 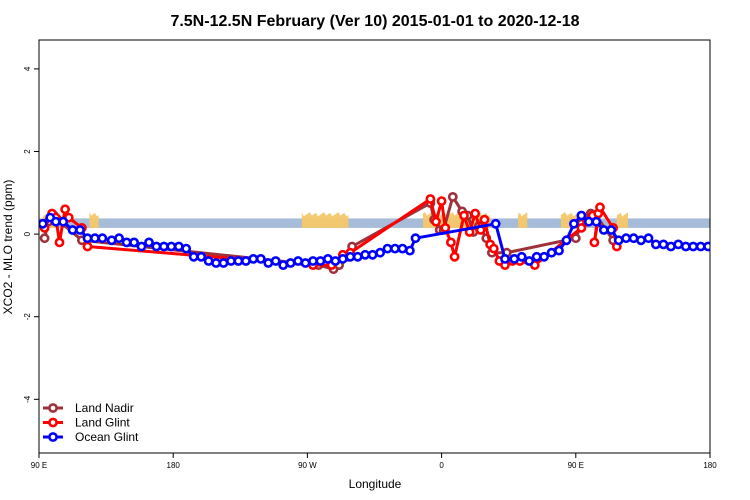 What do you see at coordinates (8, 247) in the screenshot?
I see `y-axis-label: XCO2 - MLO trend (ppm)` at bounding box center [8, 247].